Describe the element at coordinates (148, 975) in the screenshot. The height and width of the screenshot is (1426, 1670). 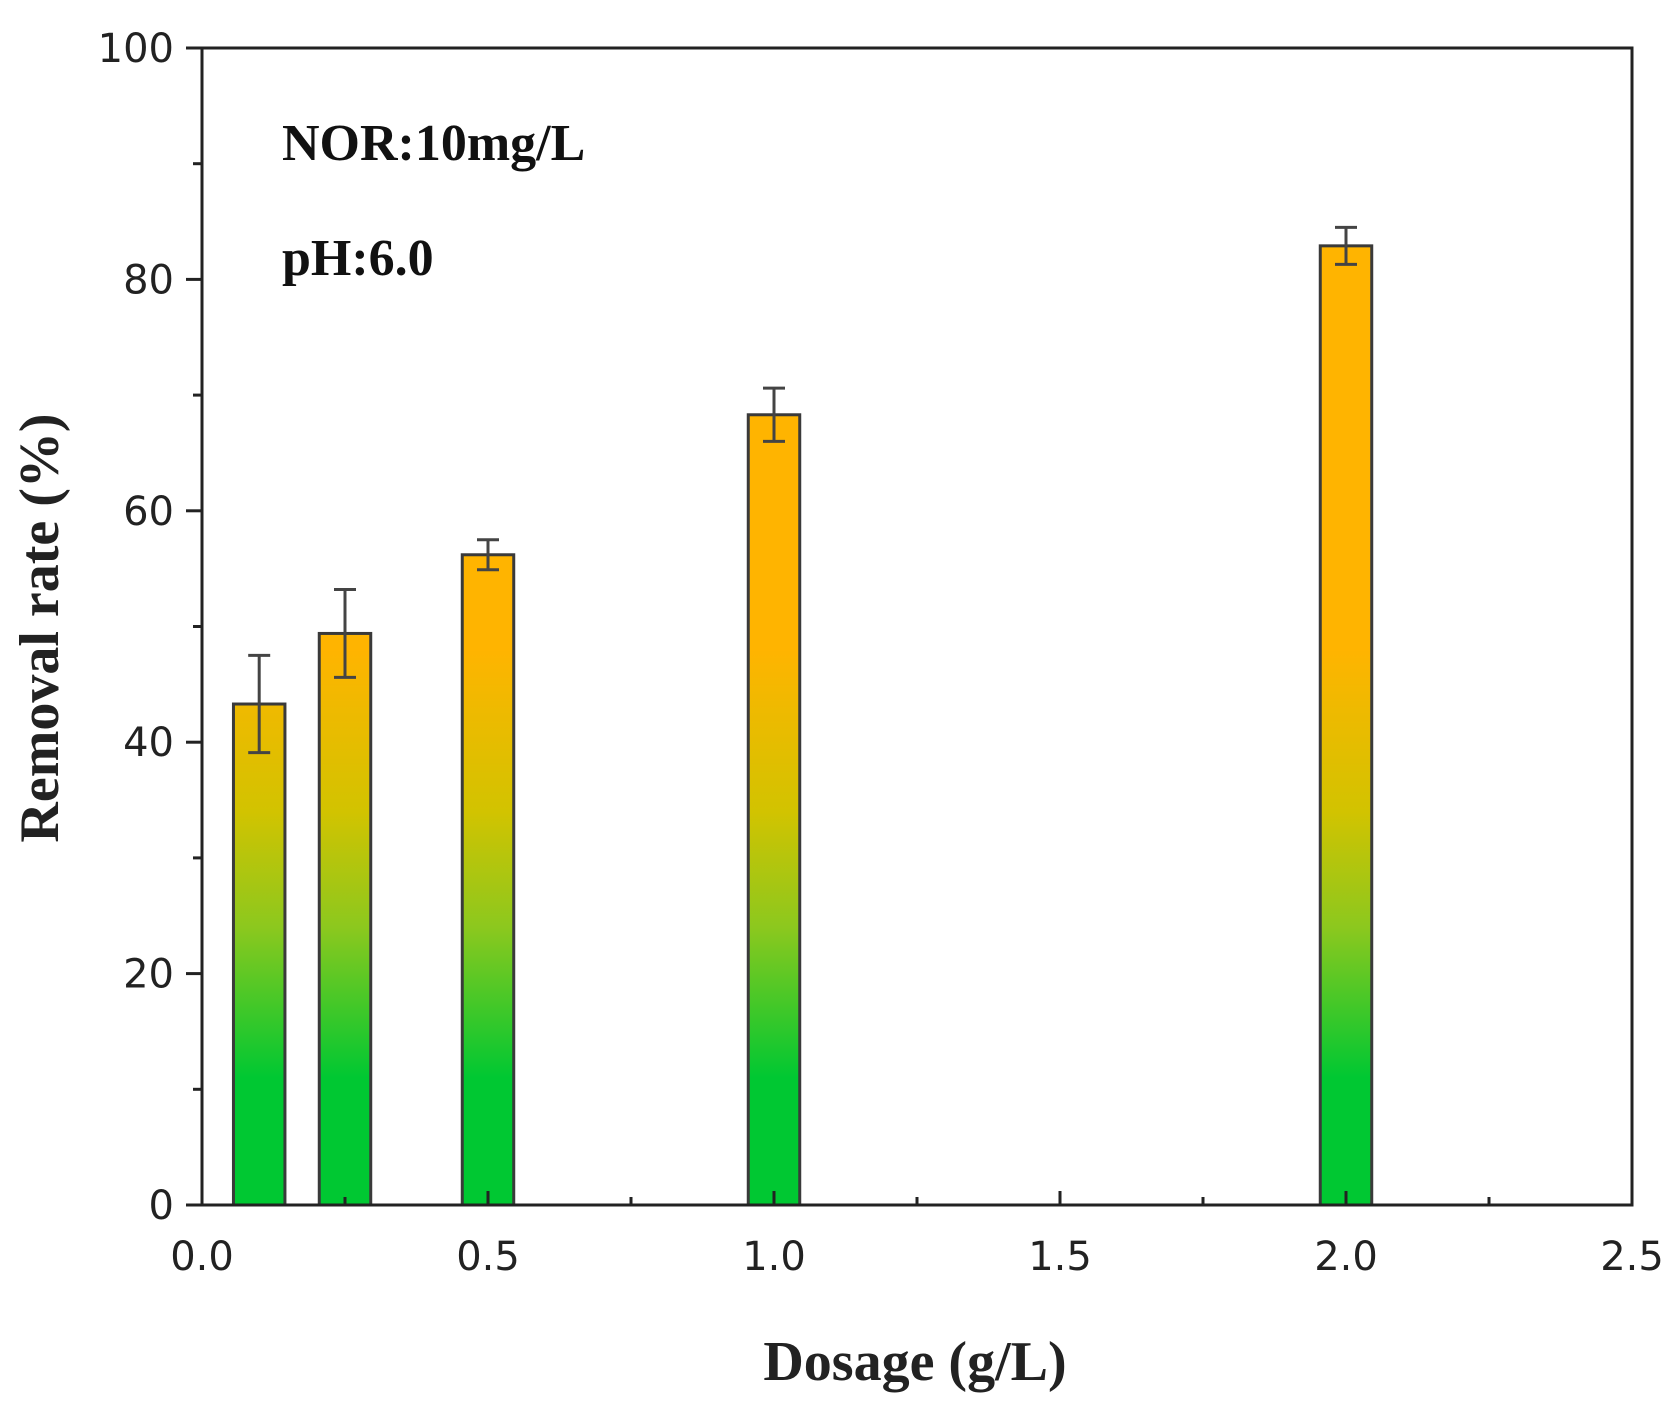
I see `y-tick-label: 20` at that location.